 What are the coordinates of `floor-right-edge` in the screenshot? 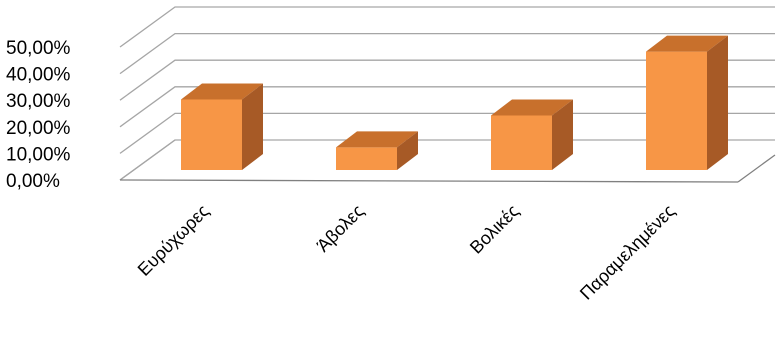 It's located at (756, 168).